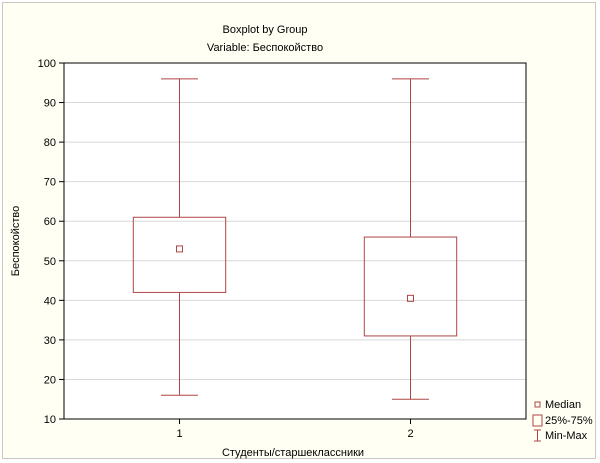  I want to click on y-tick-label: 60, so click(50, 222).